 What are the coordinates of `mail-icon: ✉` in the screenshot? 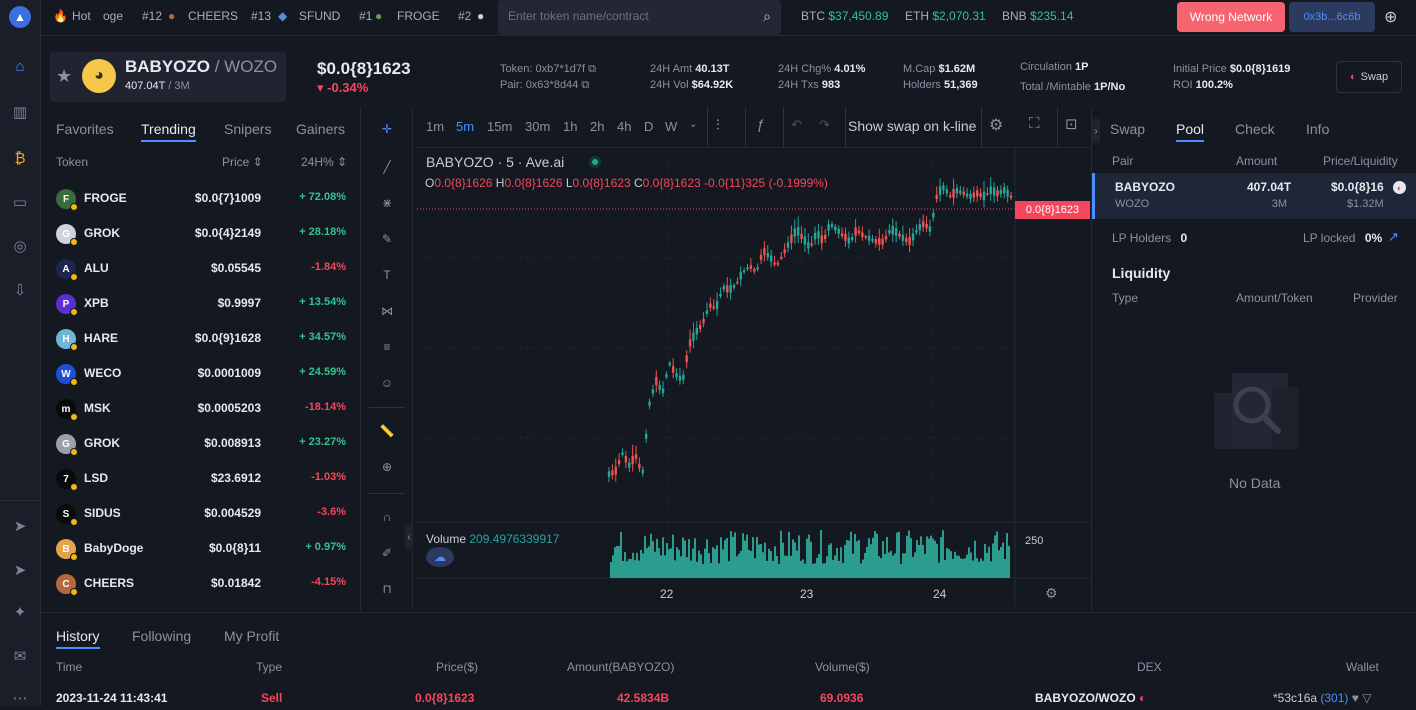 It's located at (20, 656).